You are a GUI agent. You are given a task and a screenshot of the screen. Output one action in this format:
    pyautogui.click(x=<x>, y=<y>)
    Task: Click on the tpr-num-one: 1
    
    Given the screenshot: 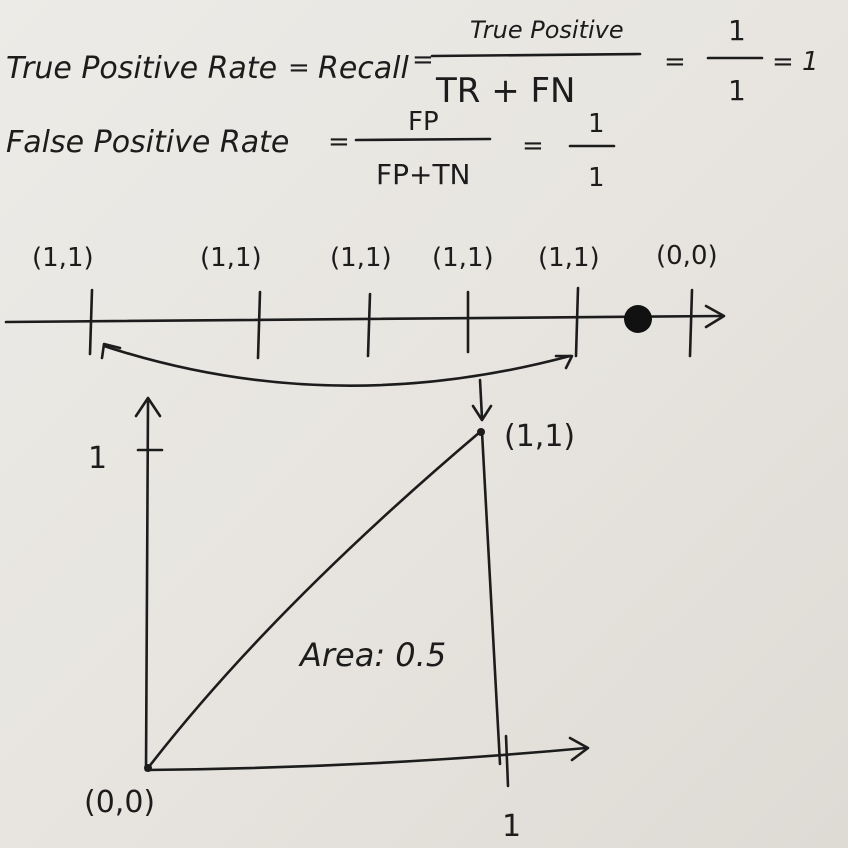 What is the action you would take?
    pyautogui.click(x=737, y=30)
    